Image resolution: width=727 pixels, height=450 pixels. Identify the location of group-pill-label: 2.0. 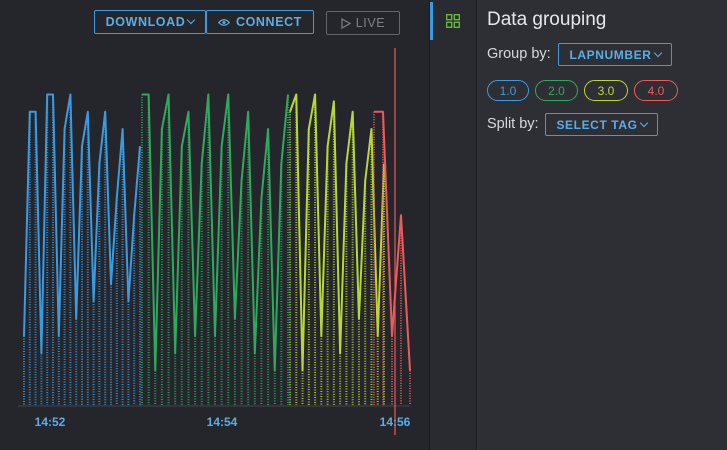
(556, 90).